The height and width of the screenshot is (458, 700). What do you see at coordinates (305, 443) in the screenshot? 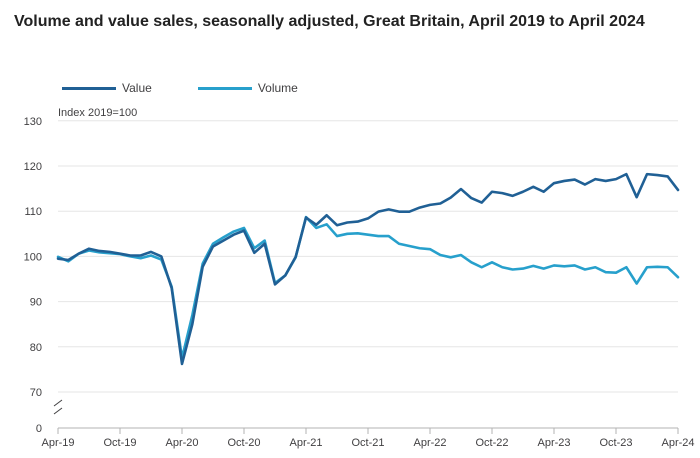
I see `x-tick-label: Apr-21` at bounding box center [305, 443].